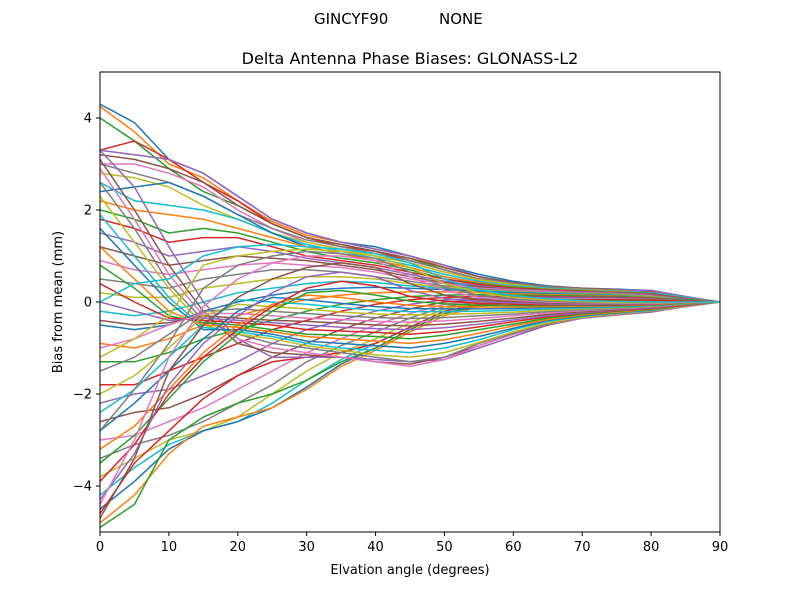 Image resolution: width=800 pixels, height=600 pixels. What do you see at coordinates (306, 547) in the screenshot?
I see `x-tick-label: 30` at bounding box center [306, 547].